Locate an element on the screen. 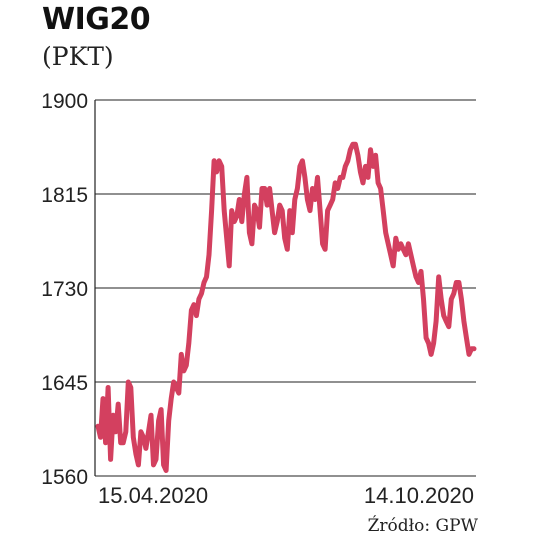 This screenshot has width=536, height=543. chart-title: WIG20 is located at coordinates (96, 19).